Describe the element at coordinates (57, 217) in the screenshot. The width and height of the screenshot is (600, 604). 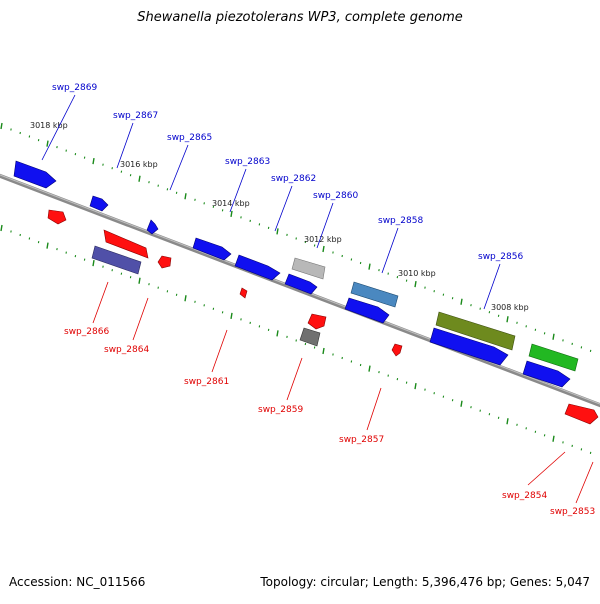
I see `gene-arrow-reverse` at that location.